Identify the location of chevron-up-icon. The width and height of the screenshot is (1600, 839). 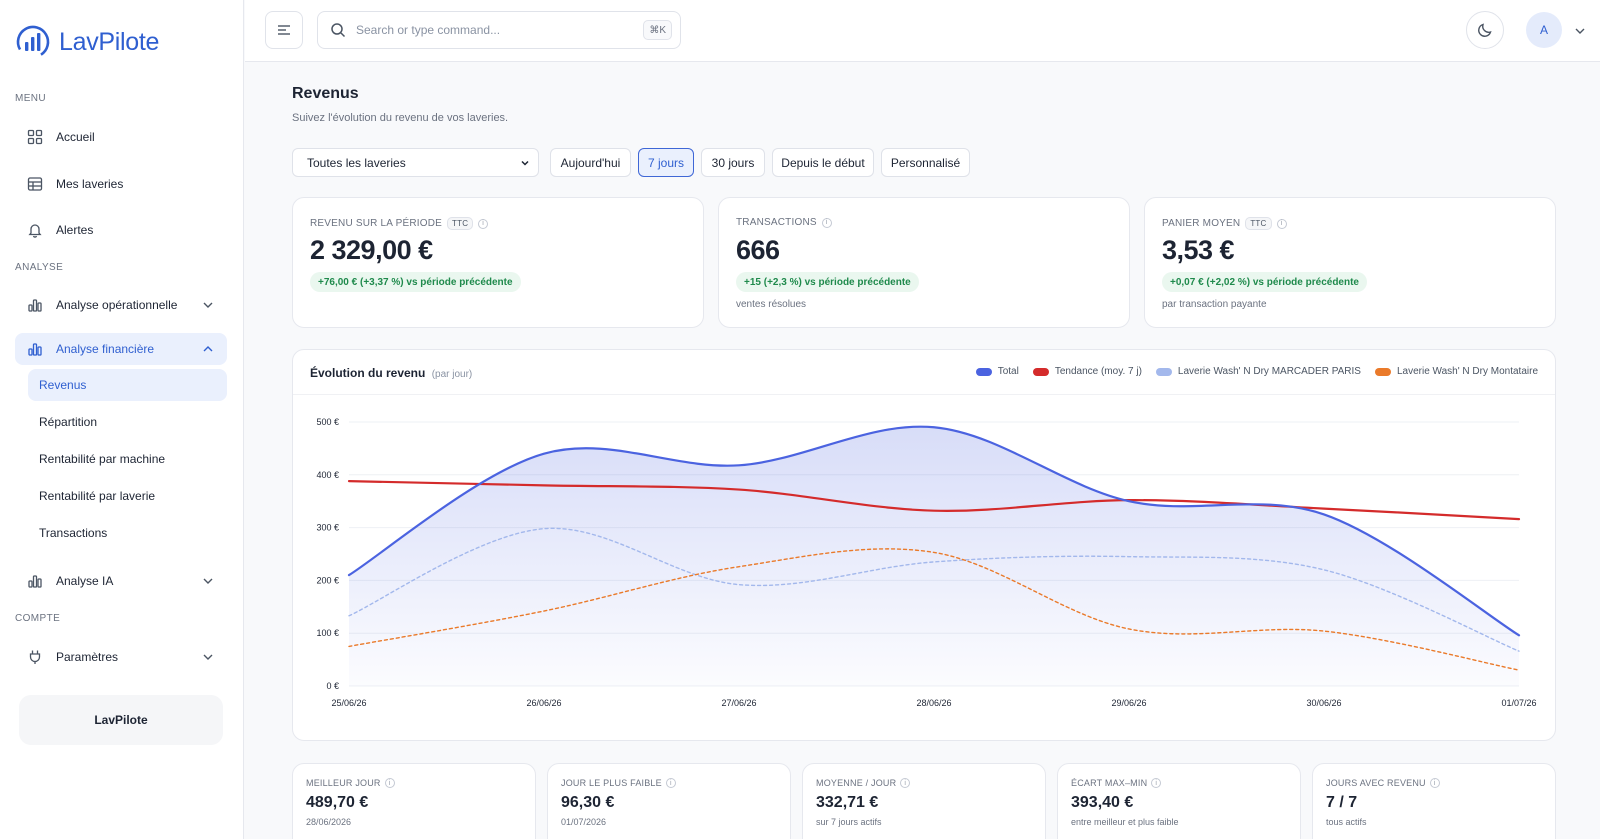
(208, 349).